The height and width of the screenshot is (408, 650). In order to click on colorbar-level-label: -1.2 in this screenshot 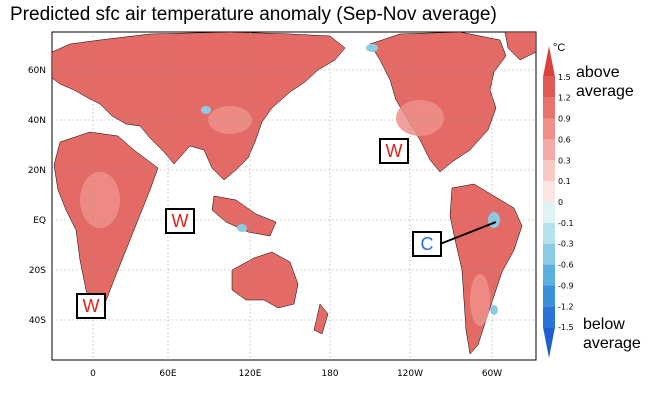, I will do `click(566, 306)`.